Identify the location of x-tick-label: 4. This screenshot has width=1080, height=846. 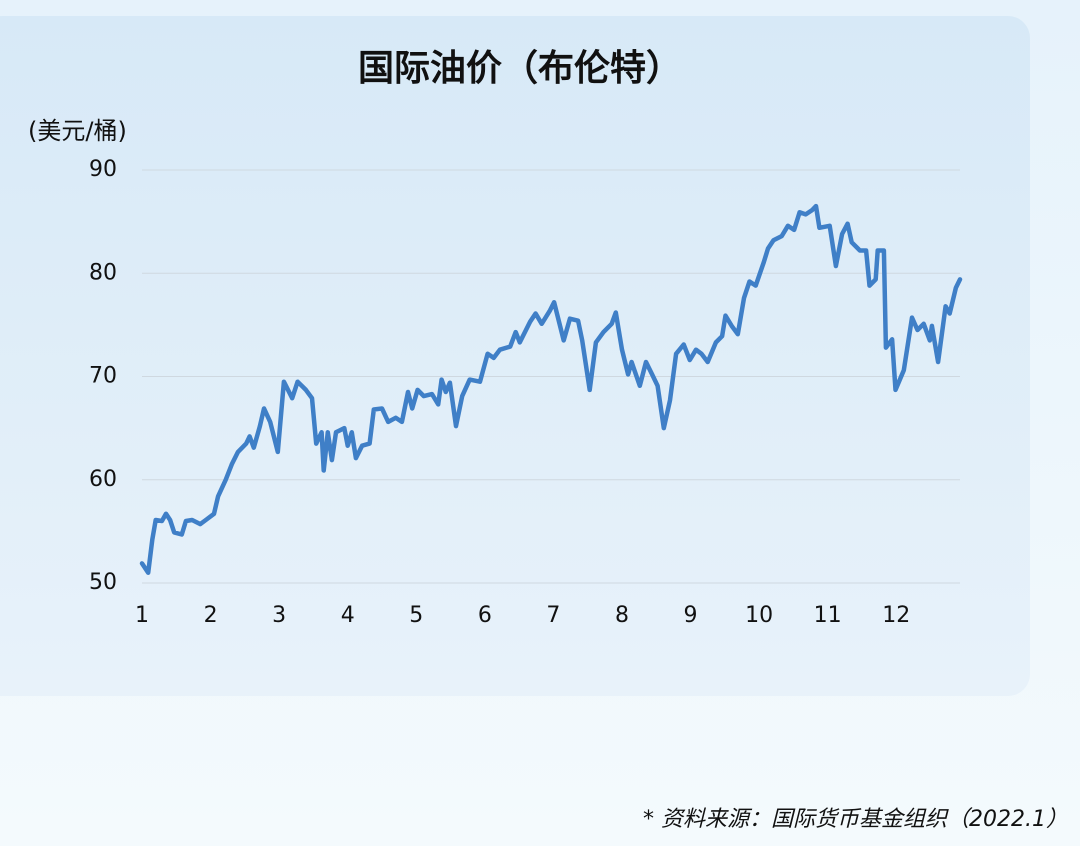
(348, 615).